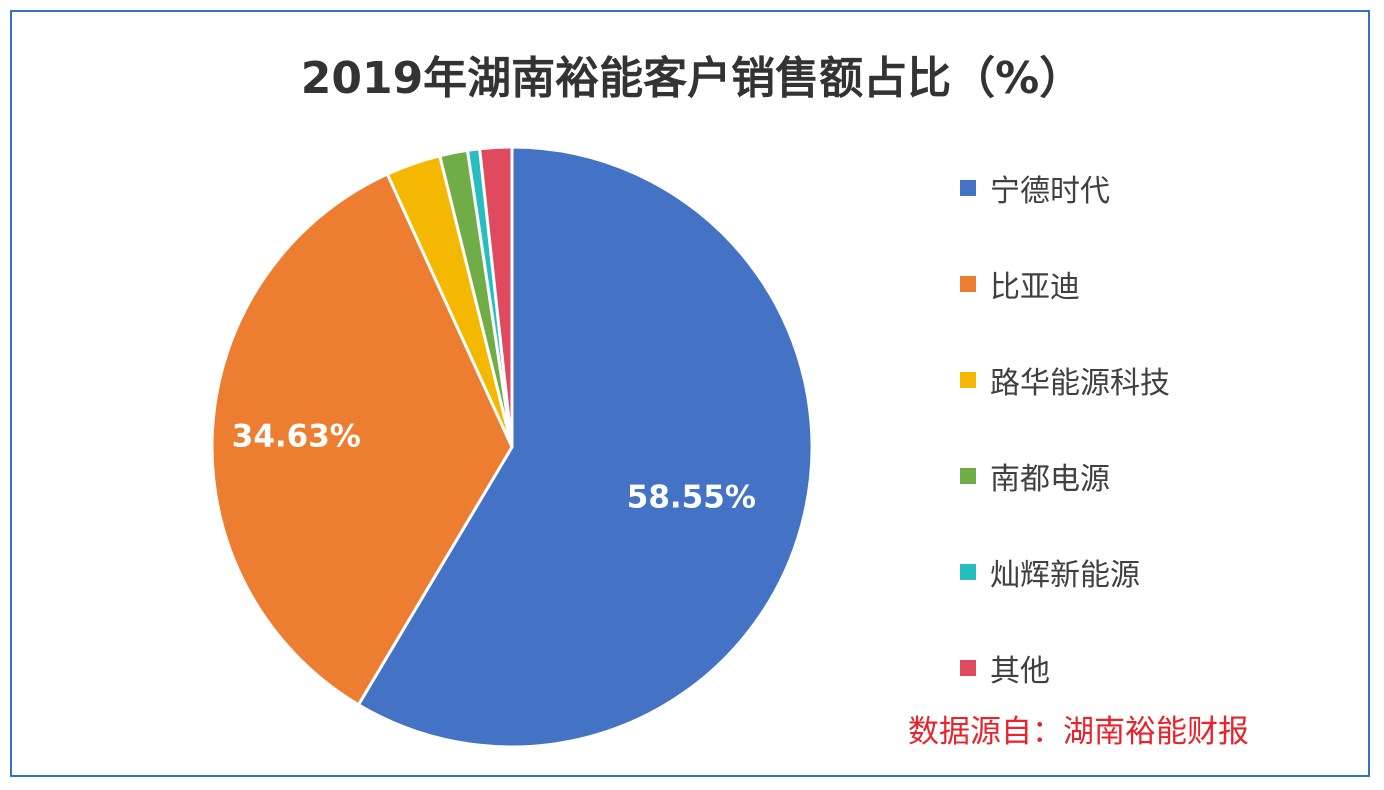 The height and width of the screenshot is (790, 1384). I want to click on legend-item: 路华能源科技, so click(1065, 380).